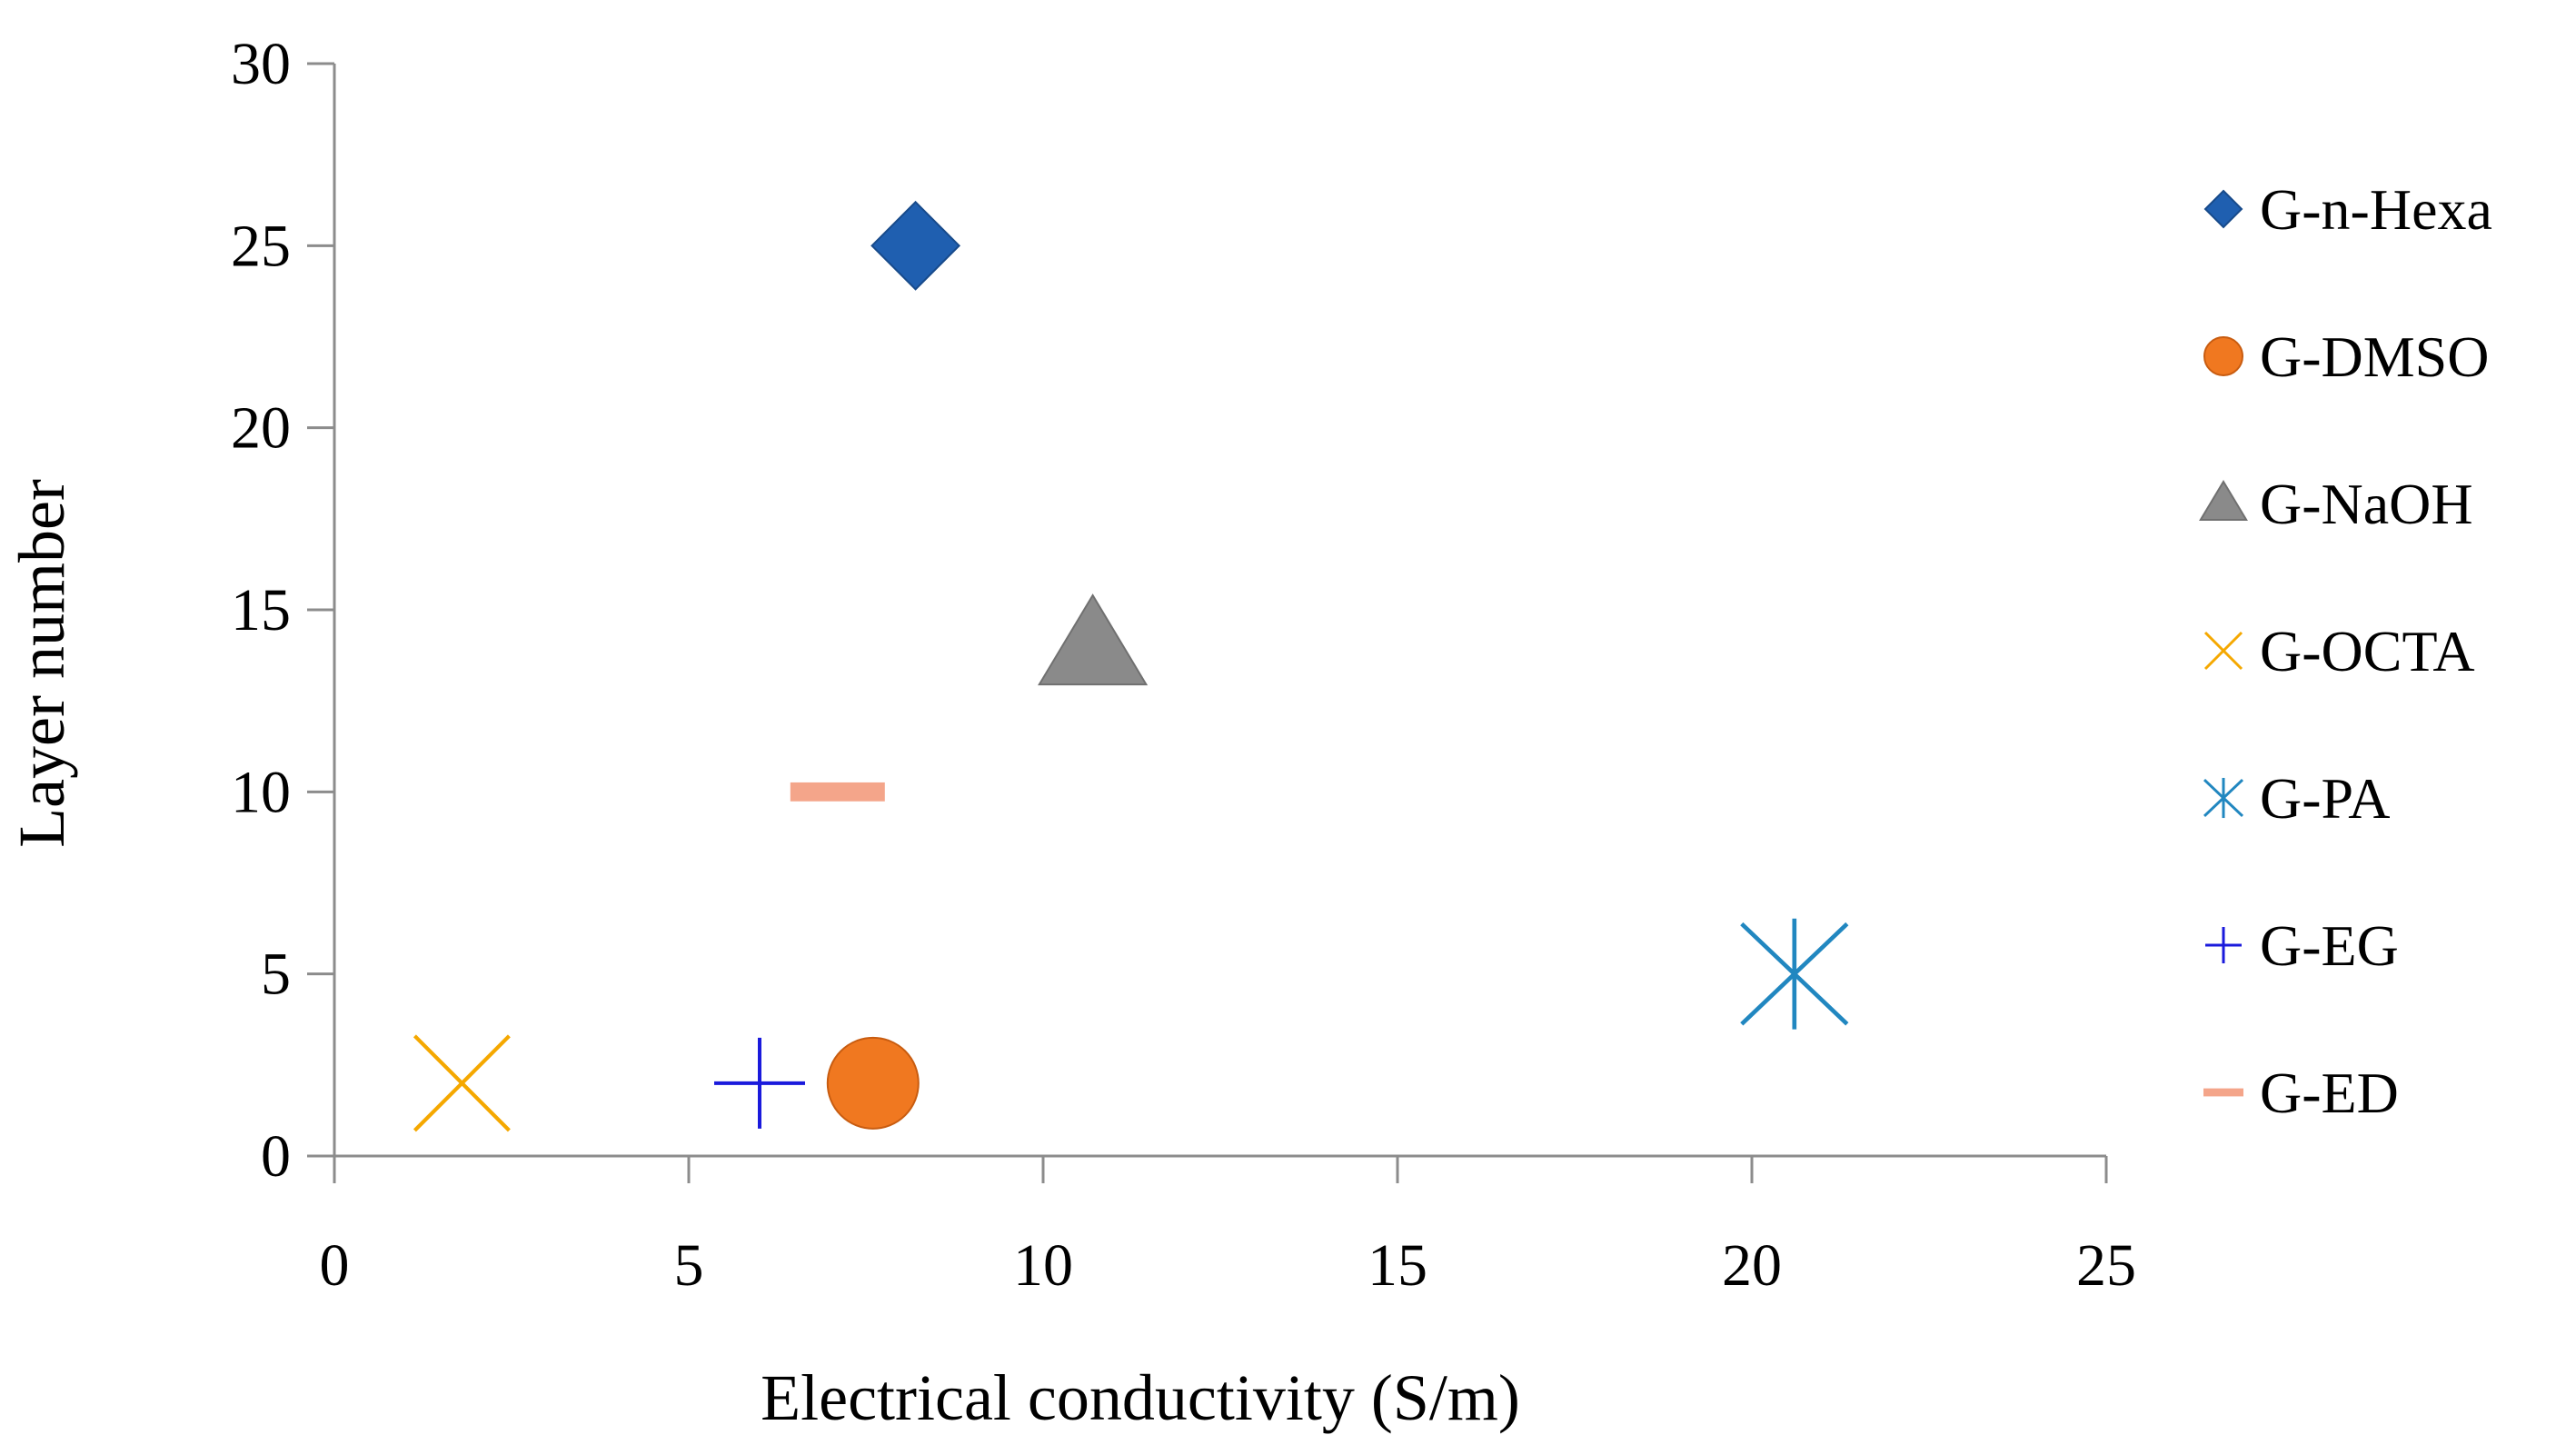 This screenshot has height=1455, width=2576. Describe the element at coordinates (261, 792) in the screenshot. I see `y-tick-label: 10` at that location.